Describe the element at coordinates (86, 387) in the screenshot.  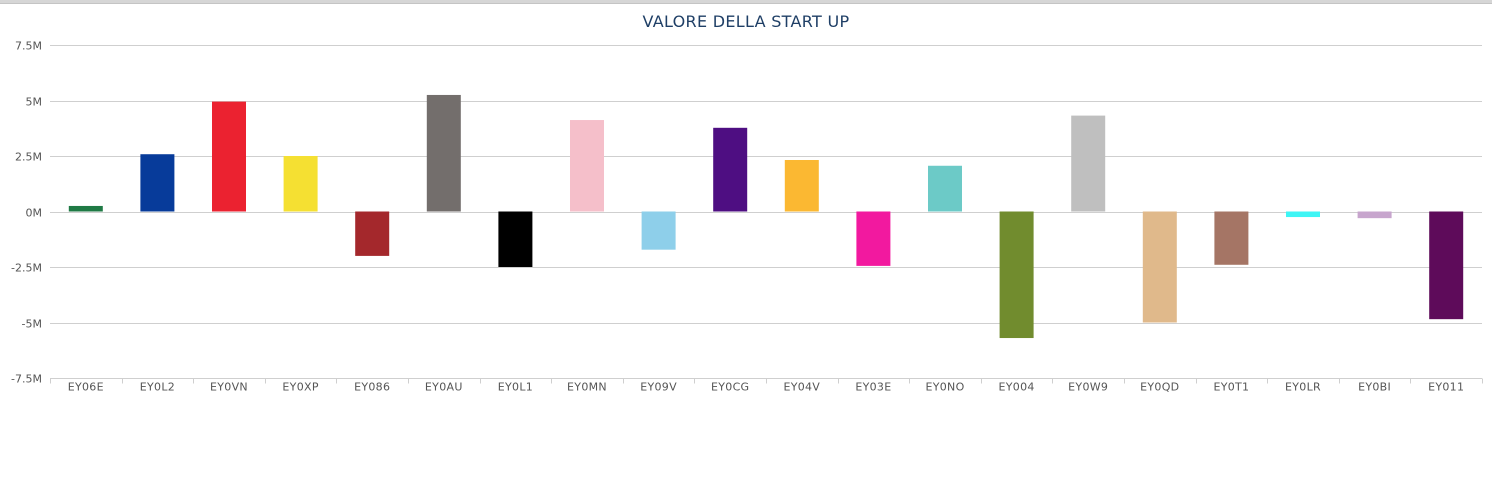
I see `x-tick-label: EY06E` at that location.